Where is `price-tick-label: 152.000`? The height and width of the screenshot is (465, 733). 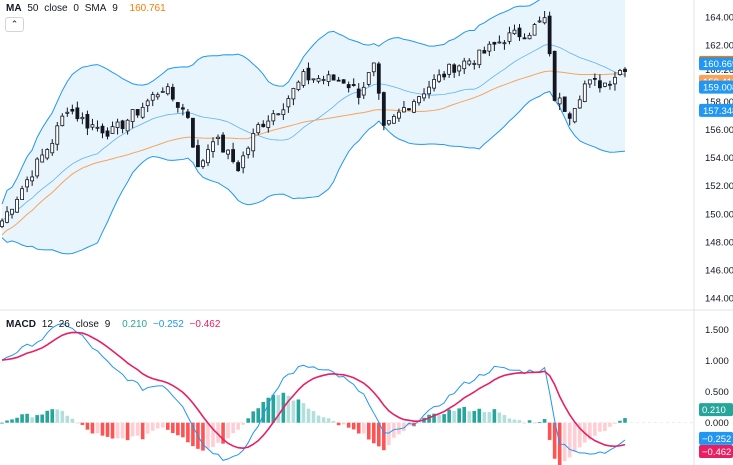 price-tick-label: 152.000 is located at coordinates (719, 186).